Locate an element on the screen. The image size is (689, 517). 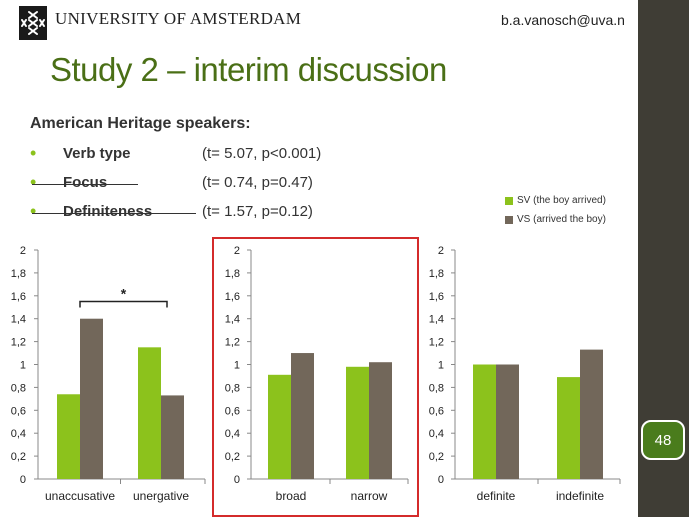
bullet-label: Verb type is located at coordinates (97, 153).